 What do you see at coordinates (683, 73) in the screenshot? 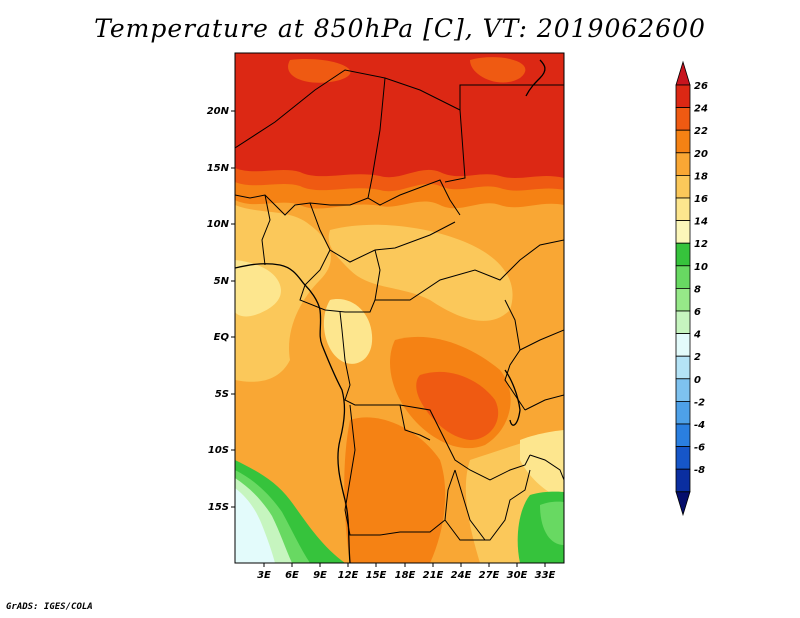
I see `colorbar-top-arrow` at bounding box center [683, 73].